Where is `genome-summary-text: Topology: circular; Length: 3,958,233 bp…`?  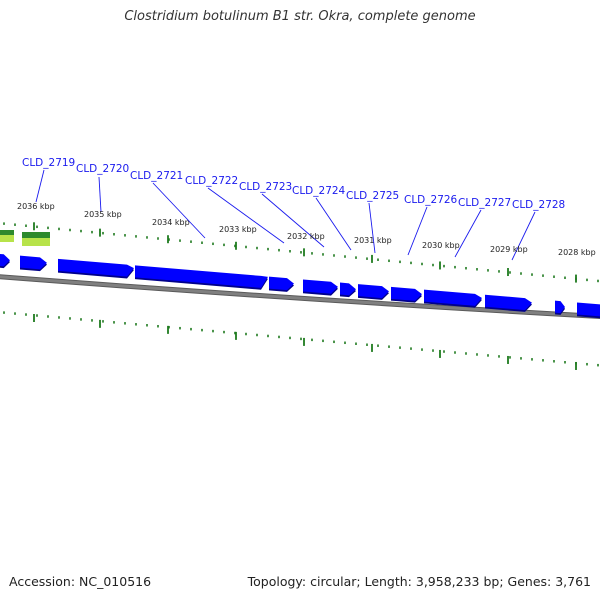 genome-summary-text: Topology: circular; Length: 3,958,233 bp… is located at coordinates (419, 581).